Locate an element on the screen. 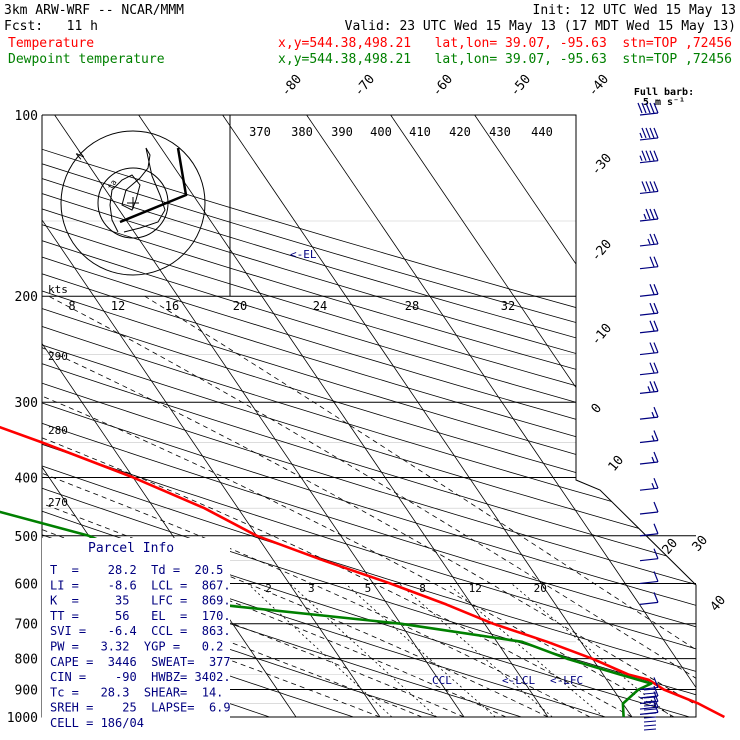 Image resolution: width=740 pixels, height=740 pixels. isotherm-label-20: 20 is located at coordinates (671, 547).